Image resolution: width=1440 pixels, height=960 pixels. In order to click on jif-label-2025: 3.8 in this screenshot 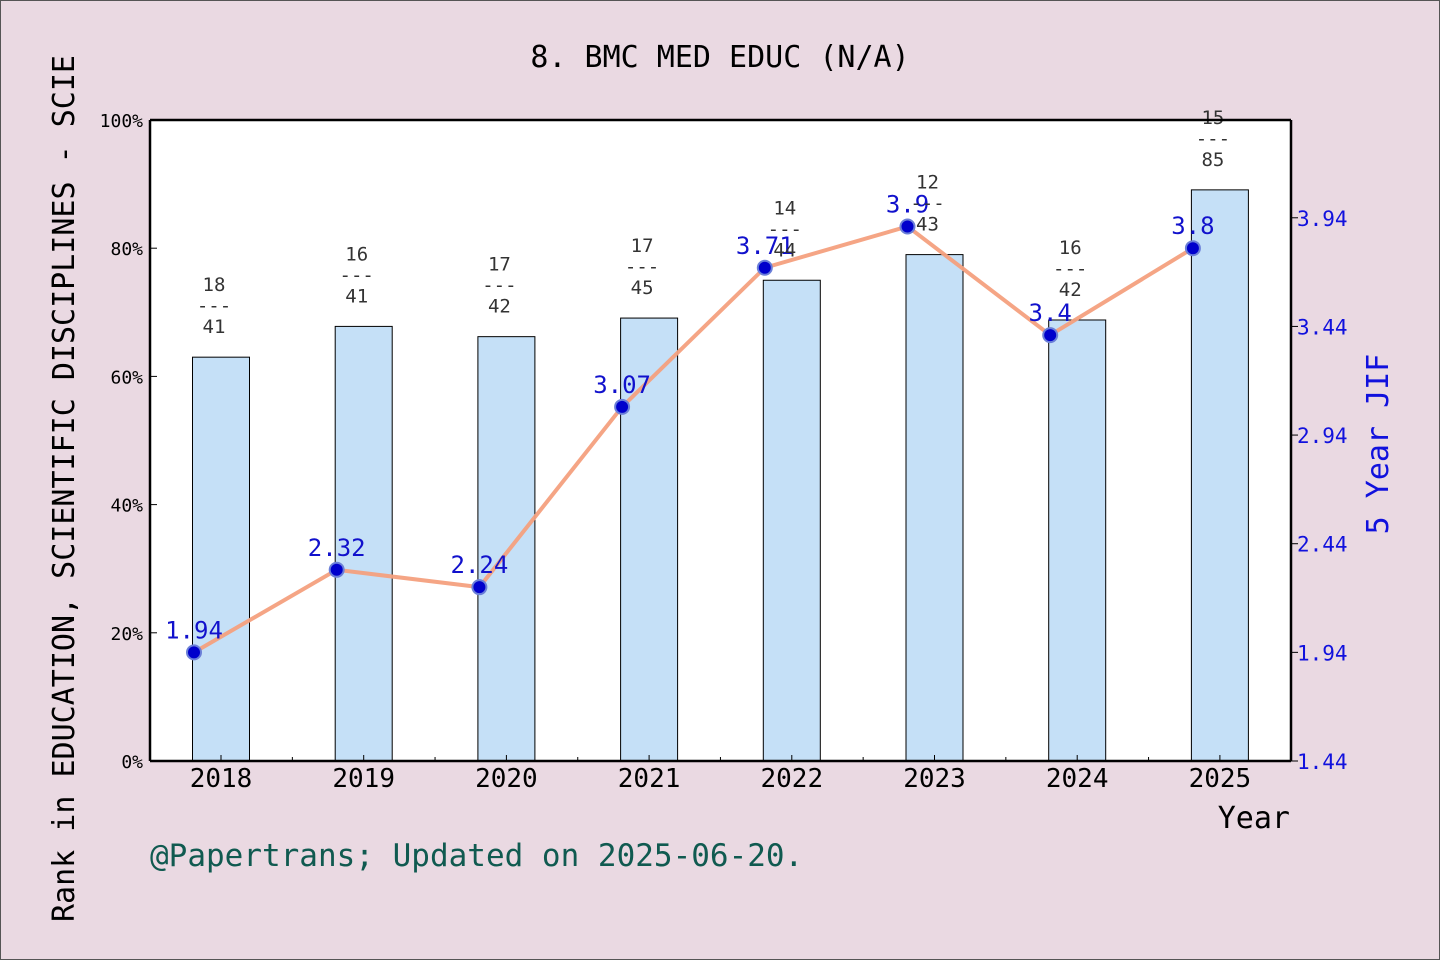, I will do `click(1192, 226)`.